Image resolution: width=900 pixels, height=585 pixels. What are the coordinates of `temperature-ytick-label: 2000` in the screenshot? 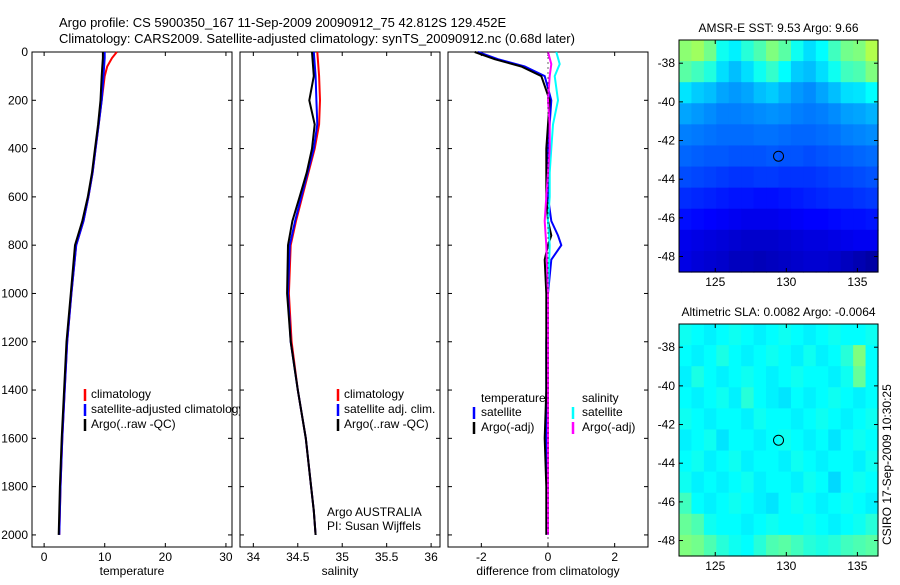 It's located at (14, 535).